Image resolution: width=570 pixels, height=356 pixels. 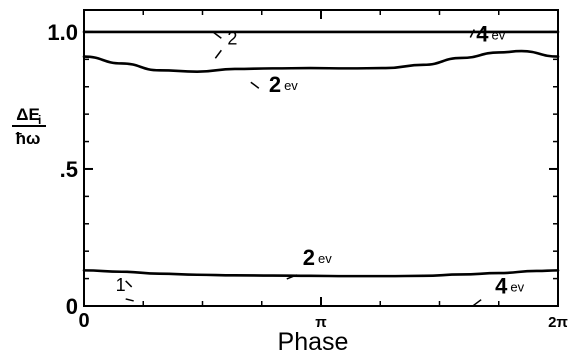 What do you see at coordinates (62, 32) in the screenshot?
I see `y-tick-label: 1.0` at bounding box center [62, 32].